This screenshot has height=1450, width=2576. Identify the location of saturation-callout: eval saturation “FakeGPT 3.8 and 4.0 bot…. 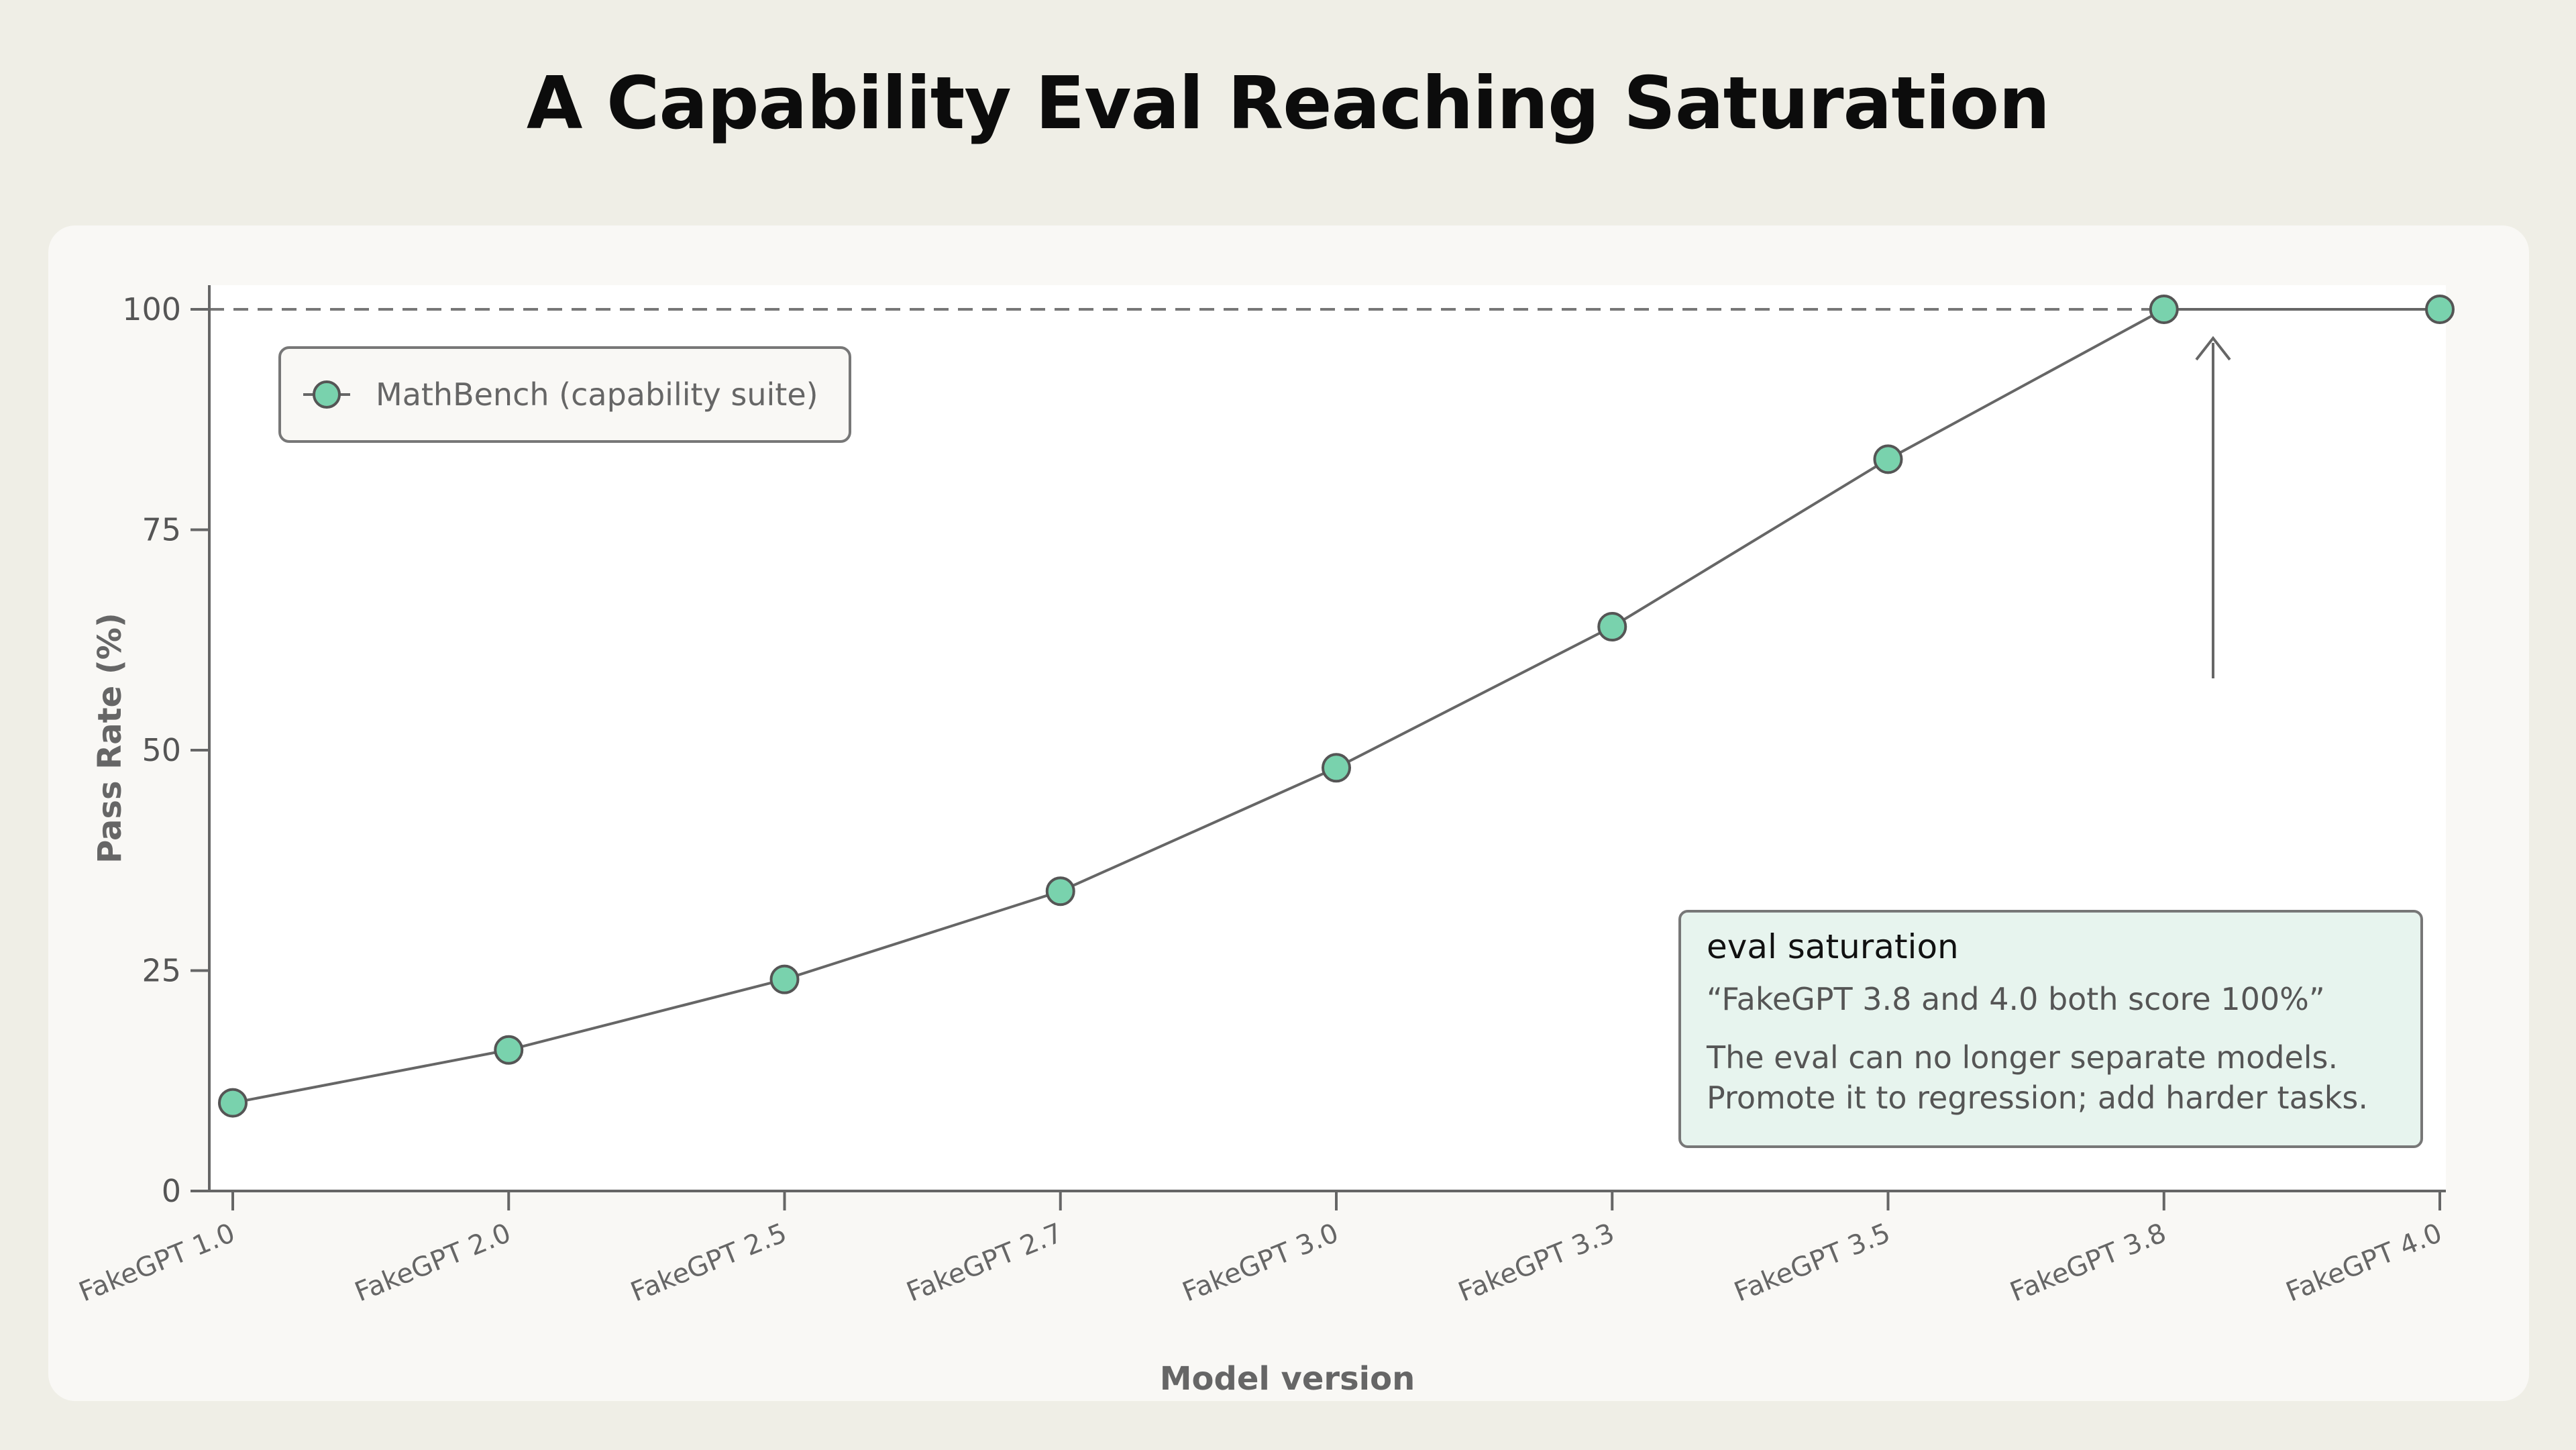
(2050, 1029).